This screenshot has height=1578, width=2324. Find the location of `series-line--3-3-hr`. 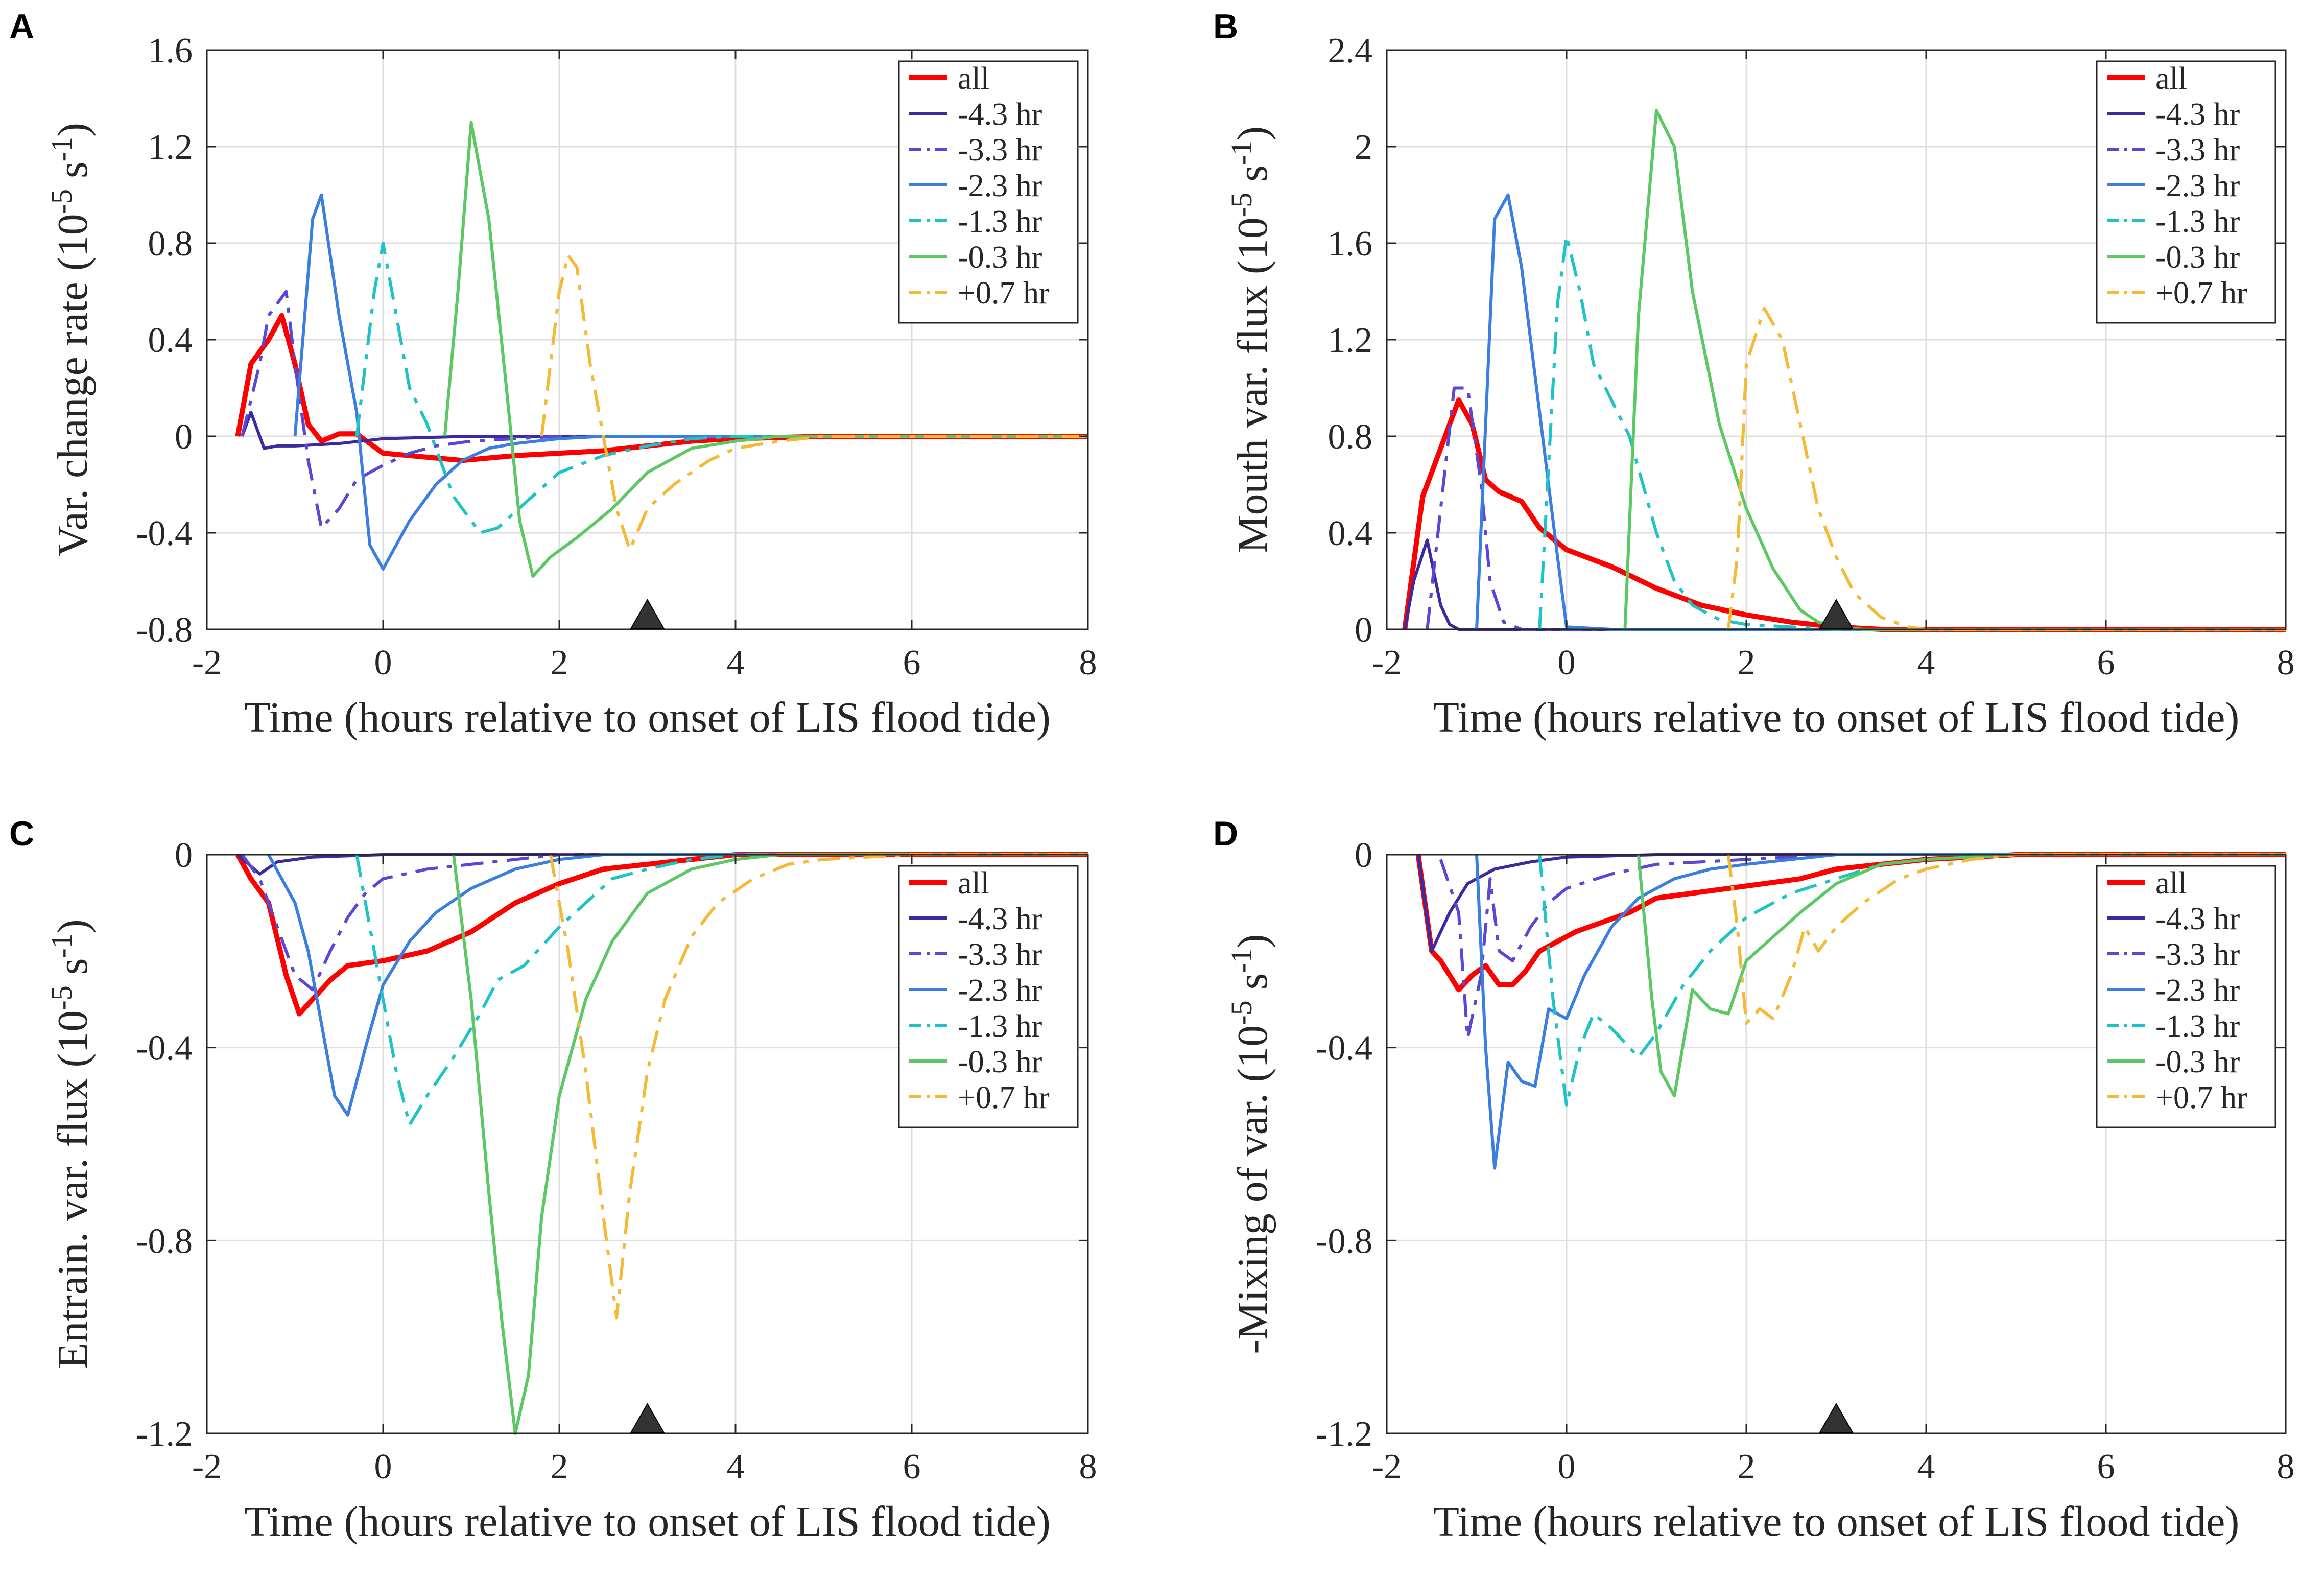

series-line--3-3-hr is located at coordinates (1862, 946).